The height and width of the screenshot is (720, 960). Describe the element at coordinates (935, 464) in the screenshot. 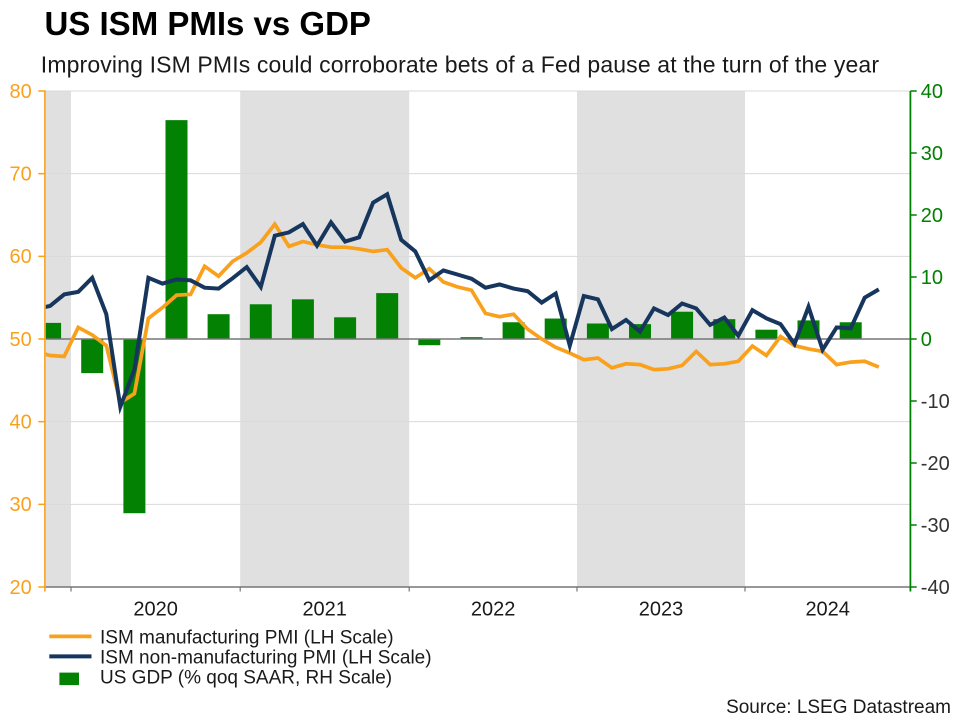

I see `svg-text: -20` at that location.